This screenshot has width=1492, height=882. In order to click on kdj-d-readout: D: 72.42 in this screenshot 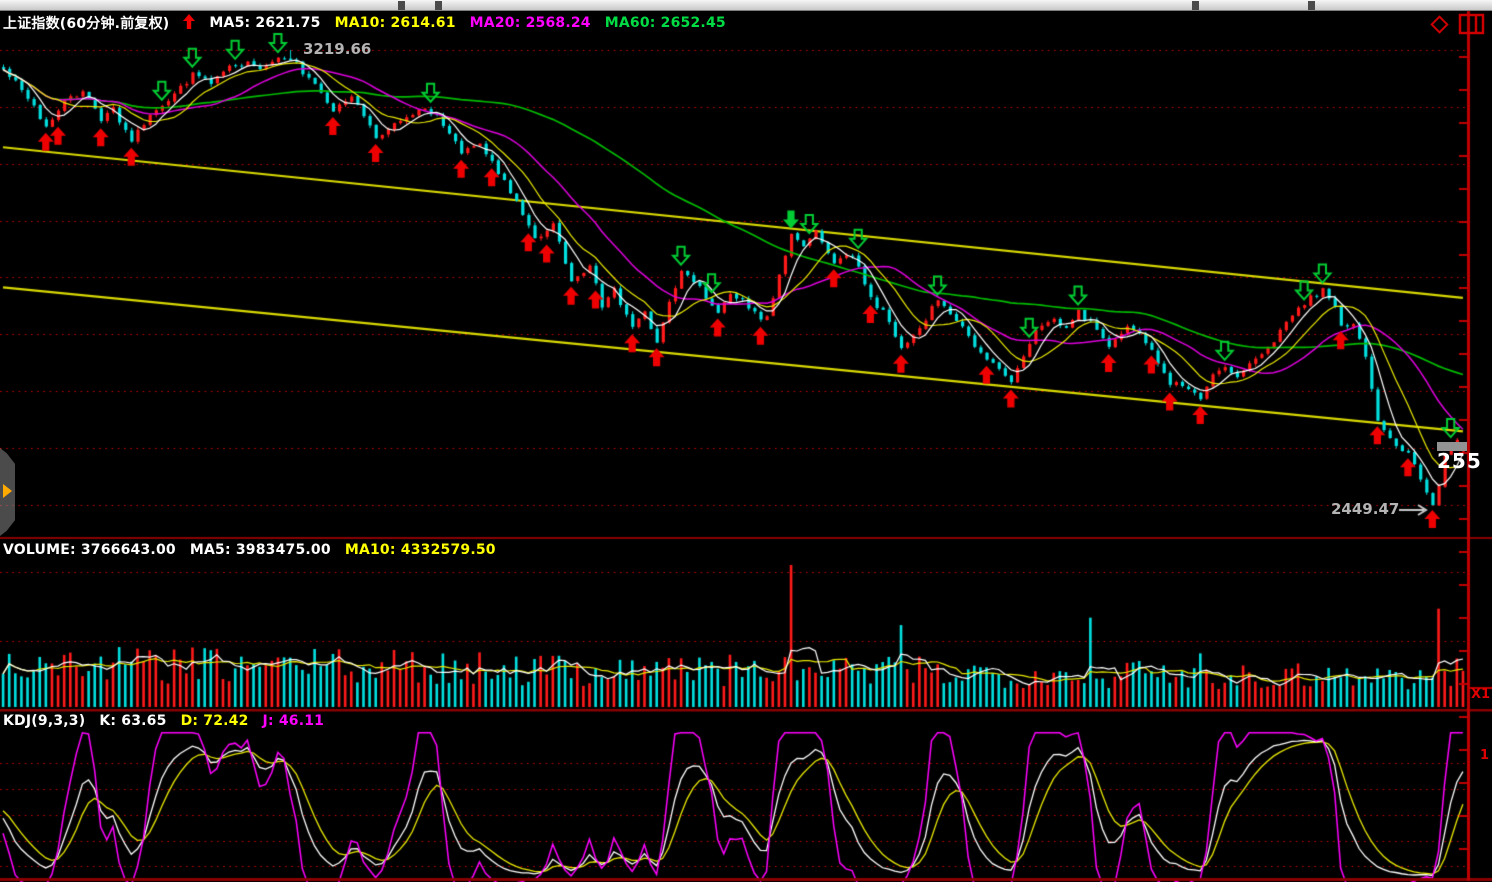, I will do `click(214, 721)`.